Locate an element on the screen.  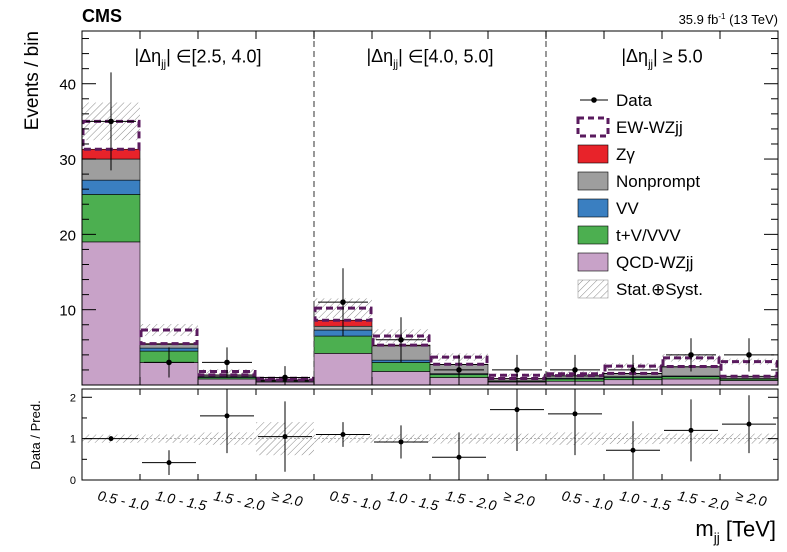
lumi-label: 35.9 fb-1 (13 TeV) is located at coordinates (728, 19).